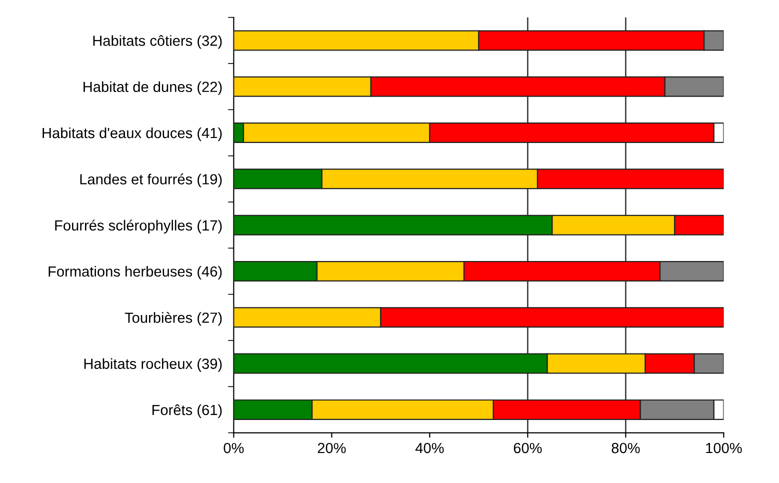 Image resolution: width=779 pixels, height=483 pixels. I want to click on y-tick-label: Habitats d'eaux douces (41), so click(132, 134).